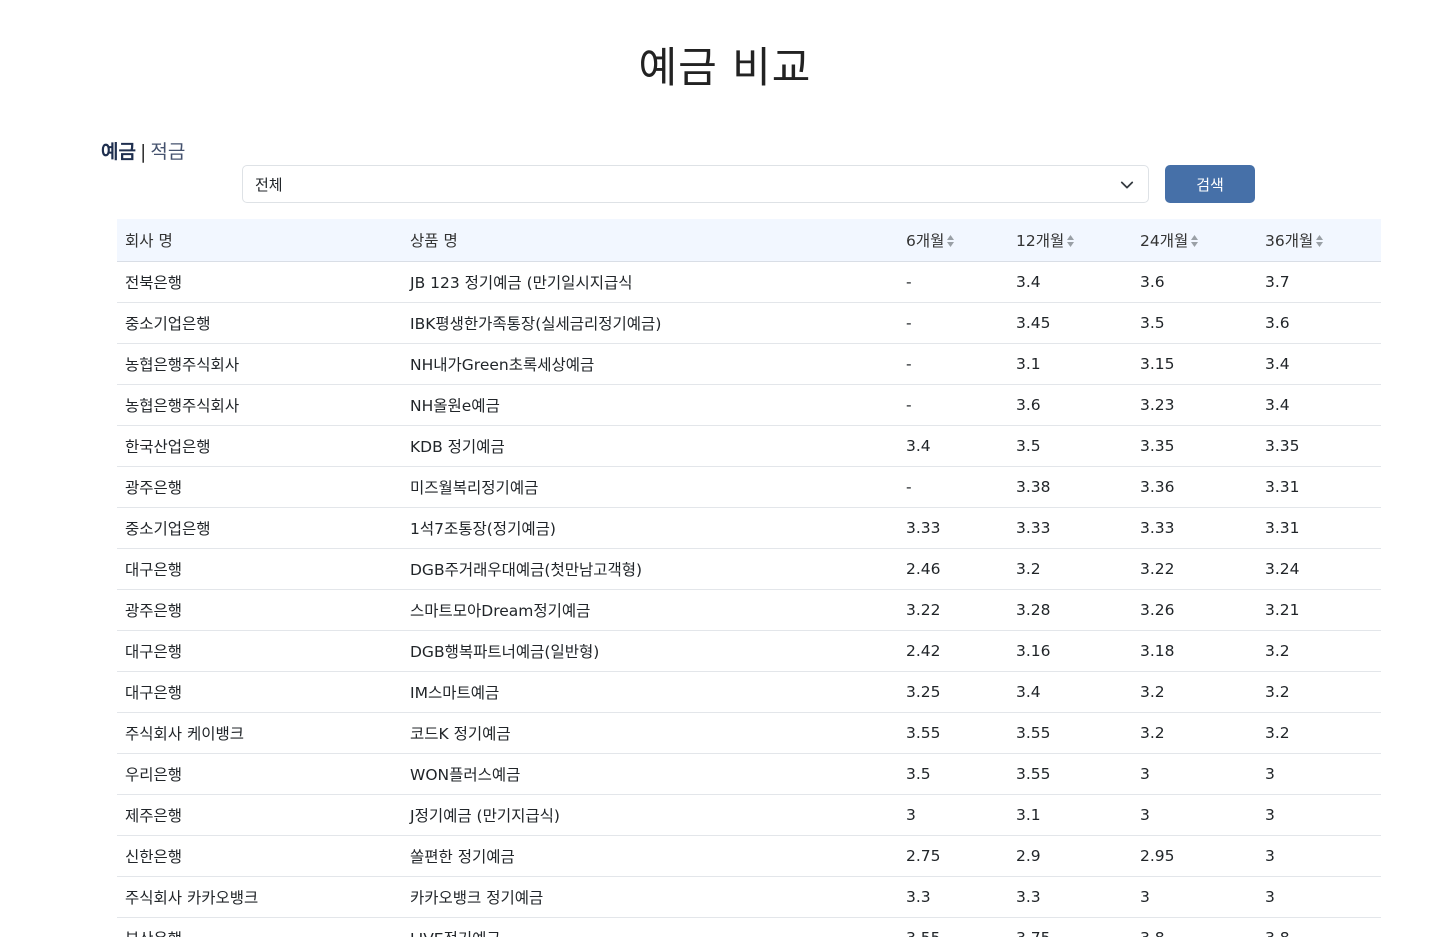 This screenshot has height=937, width=1450. Describe the element at coordinates (650, 282) in the screenshot. I see `product-cell: JB 123 정기예금 (만기일시지급식` at that location.